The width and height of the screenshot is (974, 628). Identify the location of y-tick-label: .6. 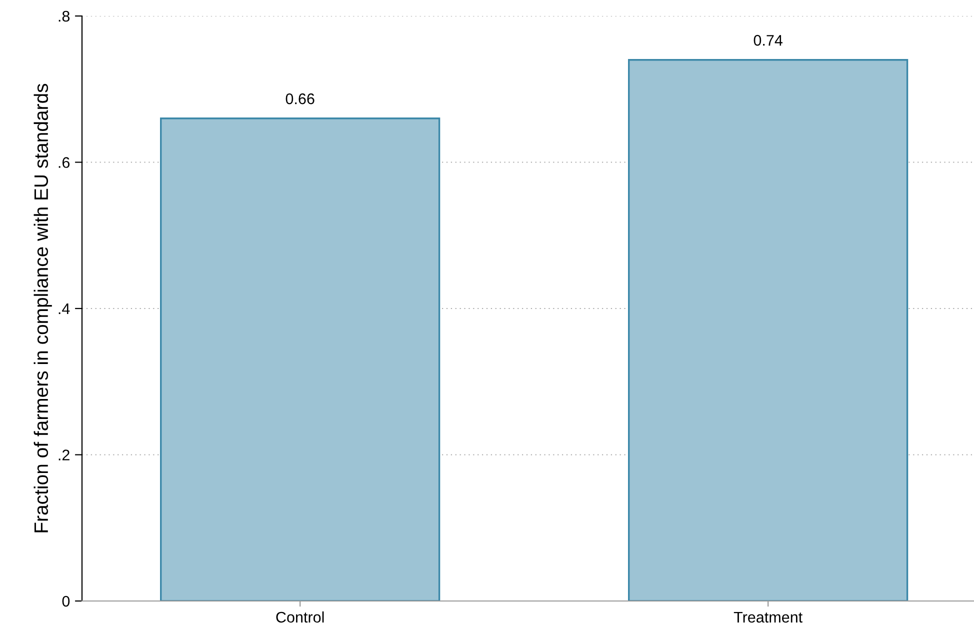
(64, 162).